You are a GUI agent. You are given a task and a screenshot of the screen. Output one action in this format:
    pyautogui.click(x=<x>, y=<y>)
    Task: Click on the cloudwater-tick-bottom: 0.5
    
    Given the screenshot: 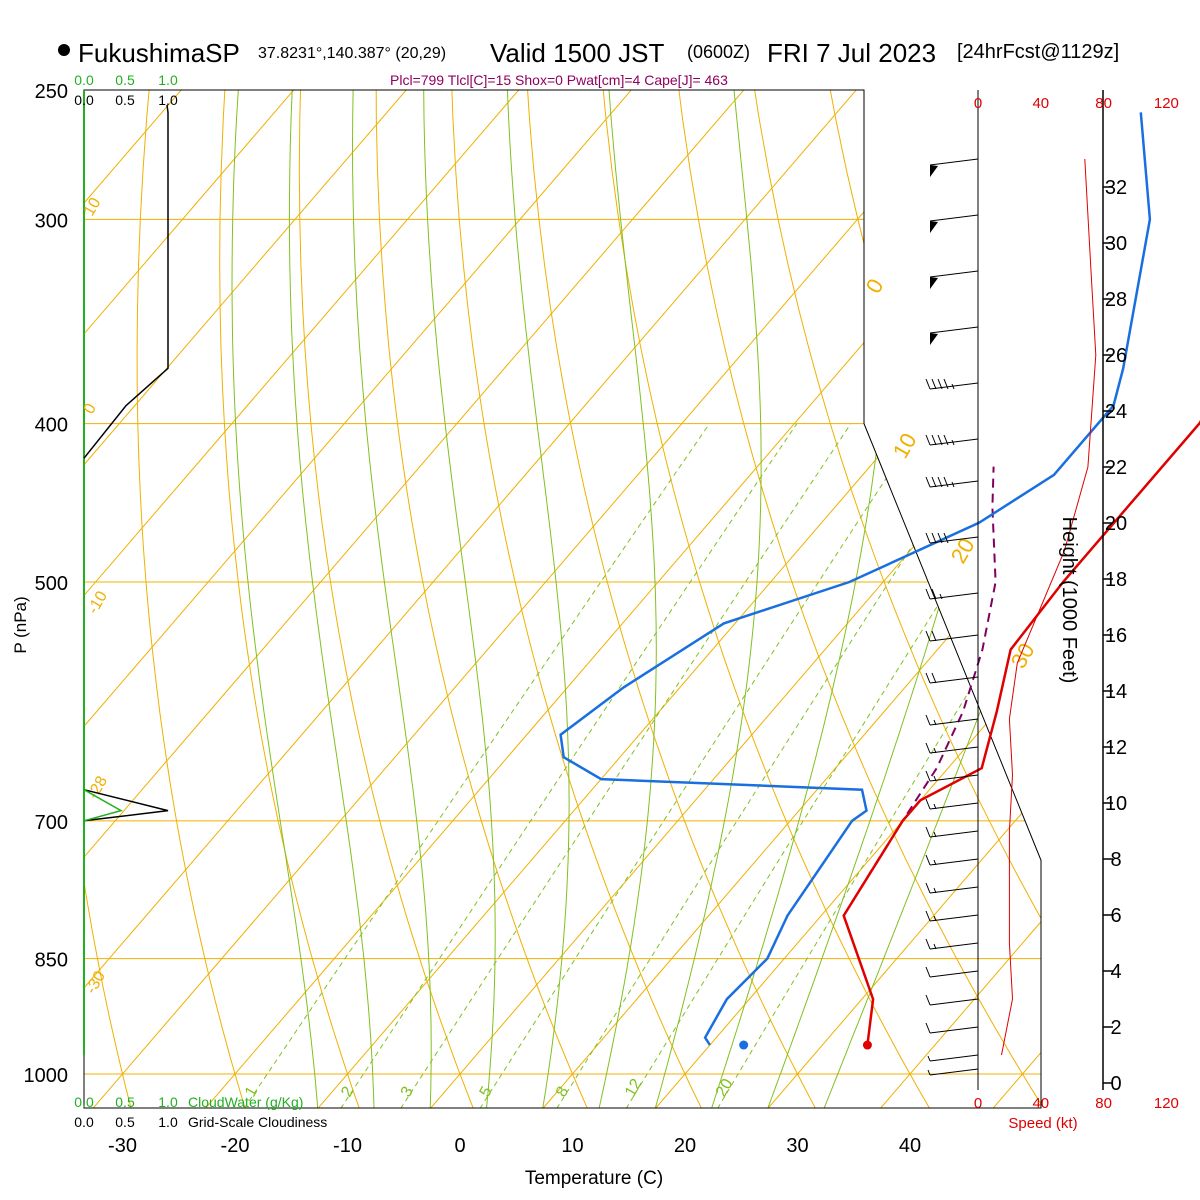 What is the action you would take?
    pyautogui.click(x=125, y=1102)
    